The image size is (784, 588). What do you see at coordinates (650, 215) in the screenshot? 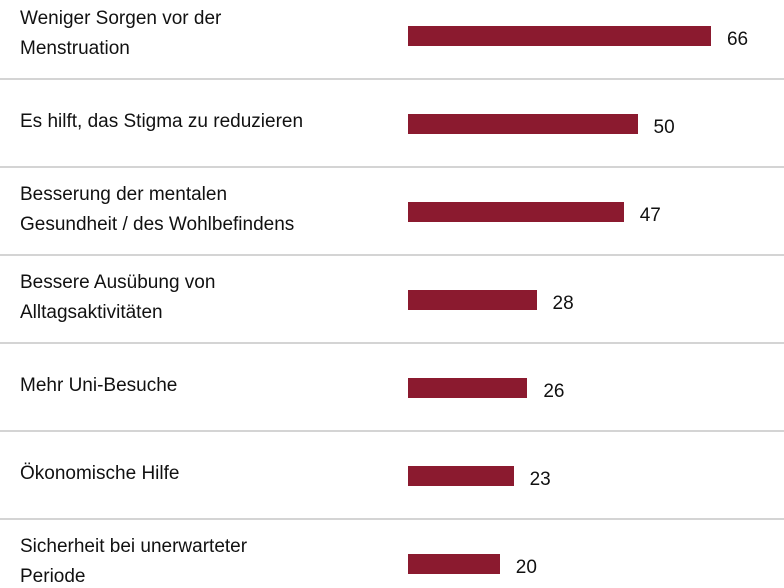
I see `value-label: 47` at bounding box center [650, 215].